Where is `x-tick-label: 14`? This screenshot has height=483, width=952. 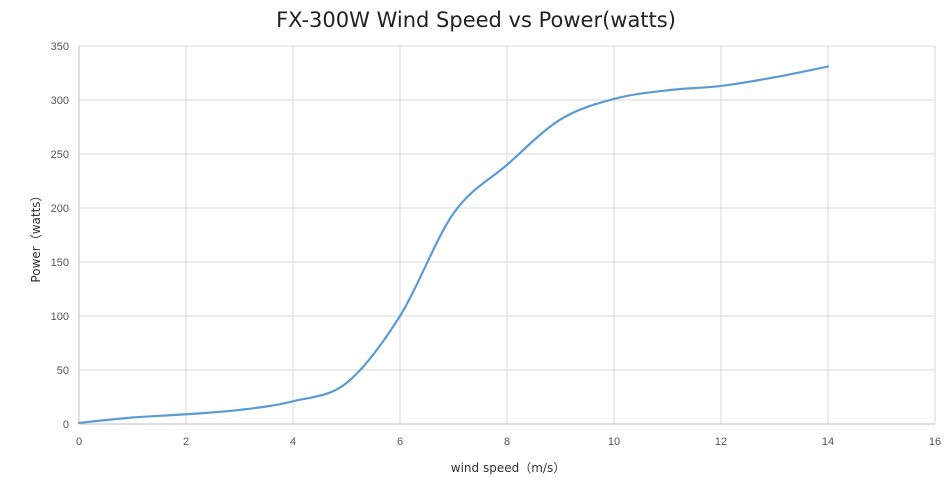
x-tick-label: 14 is located at coordinates (828, 442).